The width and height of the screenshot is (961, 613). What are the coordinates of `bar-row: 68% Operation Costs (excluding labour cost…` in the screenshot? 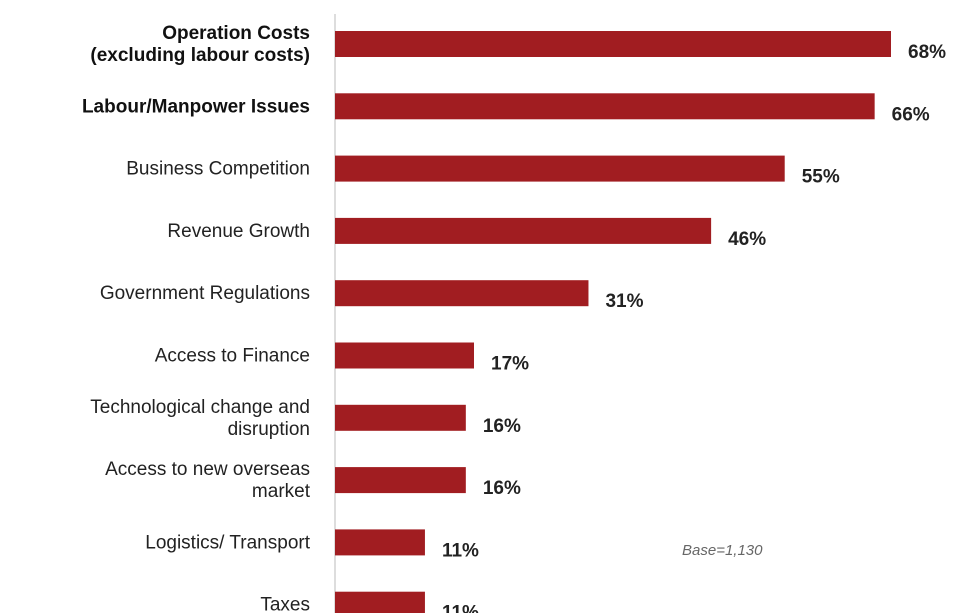 It's located at (518, 44).